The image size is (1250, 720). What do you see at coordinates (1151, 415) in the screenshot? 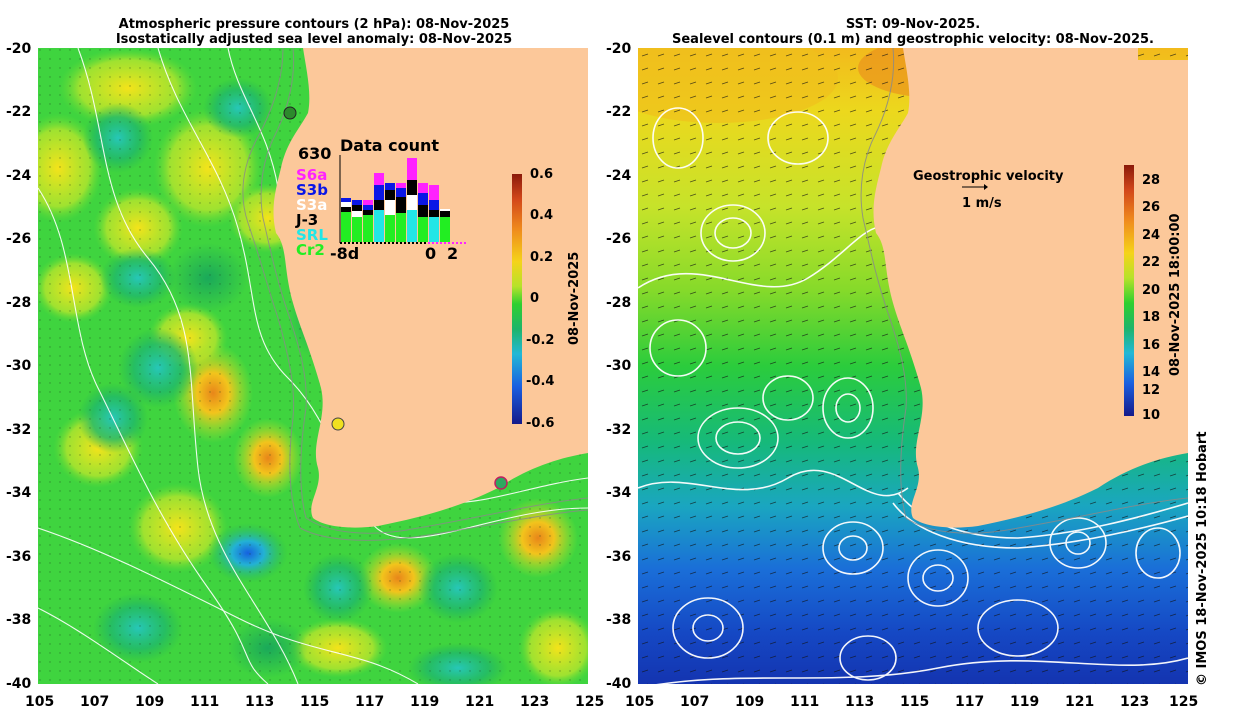
I see `right-cb-tick: 10` at bounding box center [1151, 415].